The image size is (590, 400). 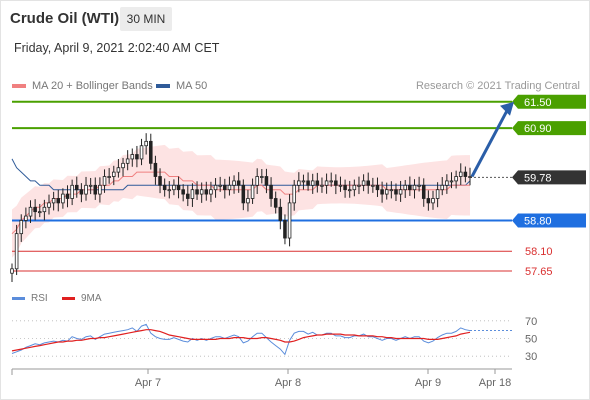 I want to click on rsi-line, so click(x=241, y=339).